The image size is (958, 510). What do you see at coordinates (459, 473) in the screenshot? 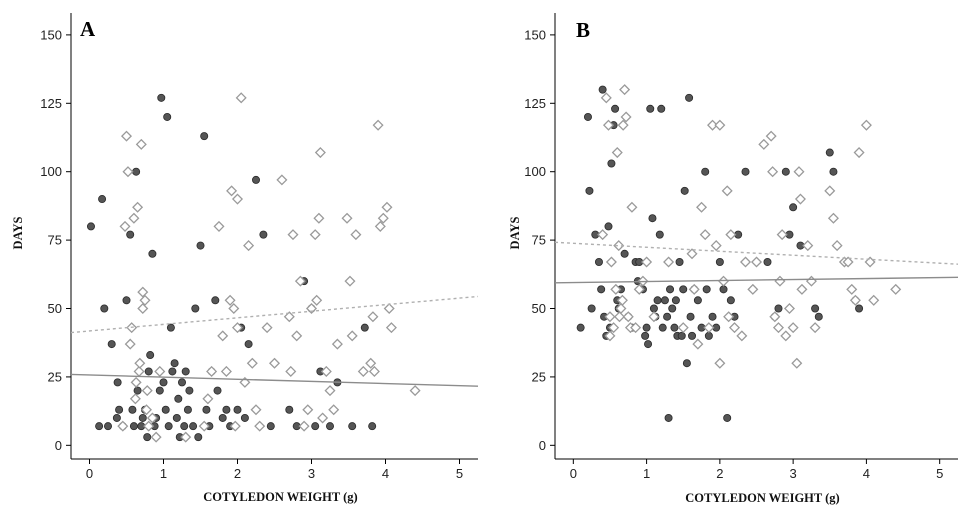
I see `x-tick-label: 5` at bounding box center [459, 473].